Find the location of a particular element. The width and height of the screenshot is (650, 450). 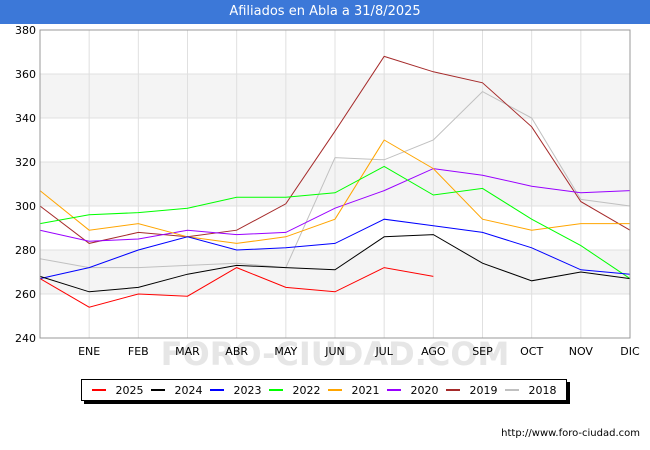

legend-item-2018: 2018 is located at coordinates (530, 390).